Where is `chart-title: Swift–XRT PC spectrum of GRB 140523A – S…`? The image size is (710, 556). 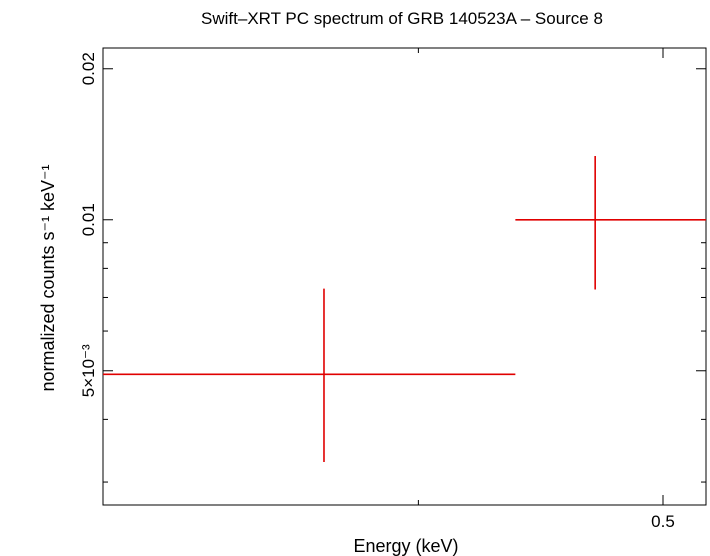 chart-title: Swift–XRT PC spectrum of GRB 140523A – S… is located at coordinates (402, 18).